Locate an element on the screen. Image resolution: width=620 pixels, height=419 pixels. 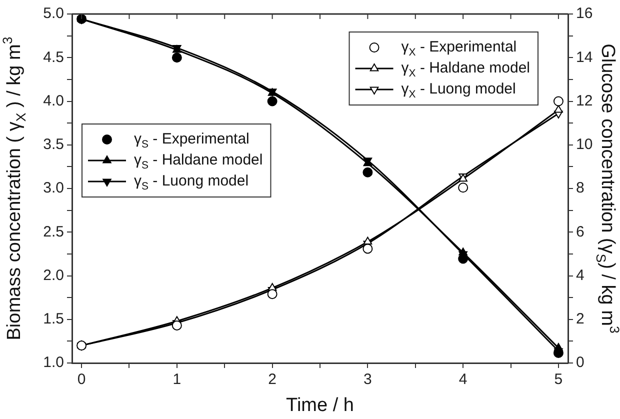
y-tick-label: 4.5 is located at coordinates (53, 57).